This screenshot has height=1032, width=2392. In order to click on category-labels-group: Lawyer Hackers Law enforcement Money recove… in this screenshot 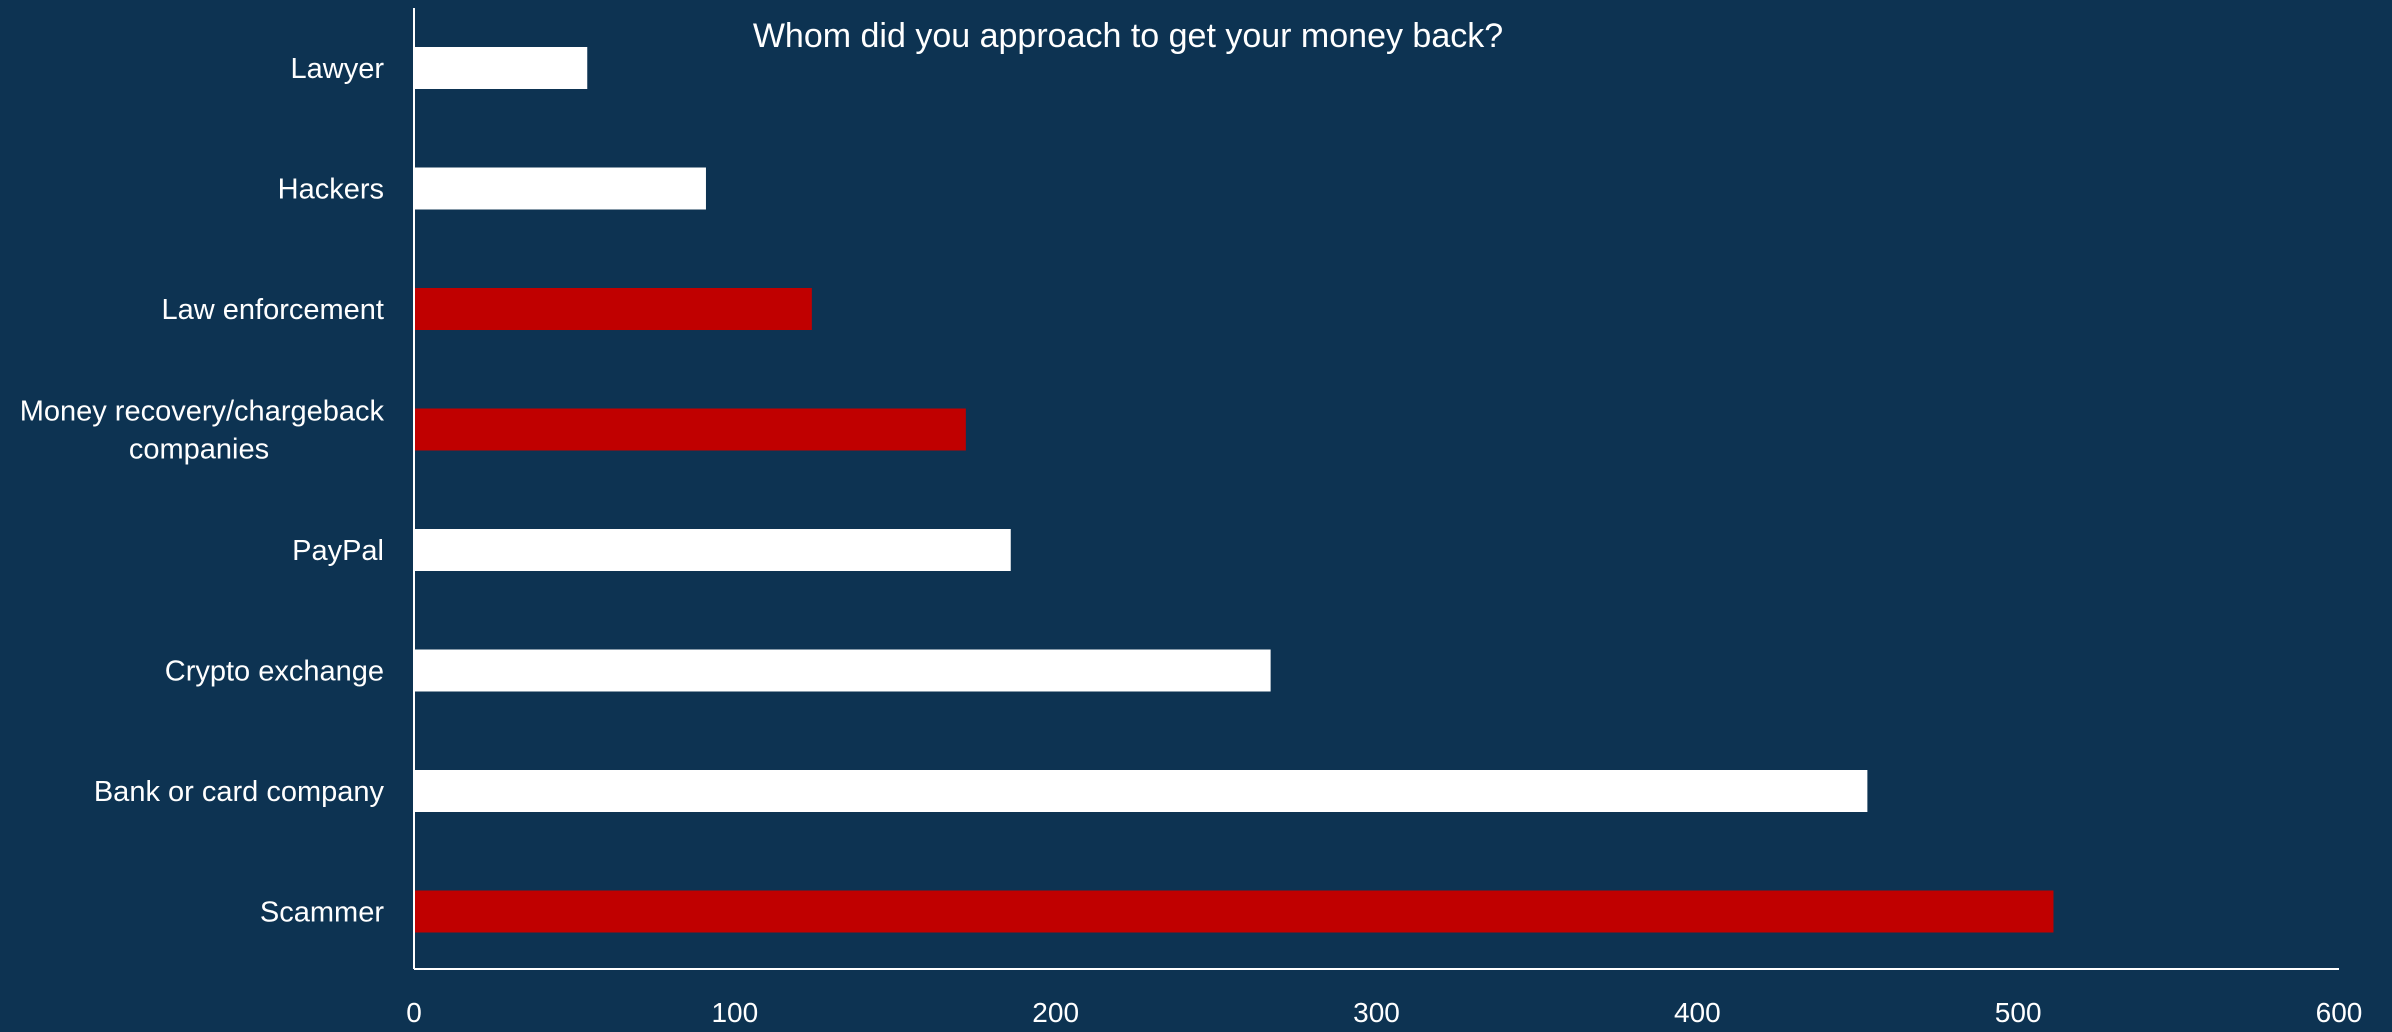, I will do `click(202, 491)`.